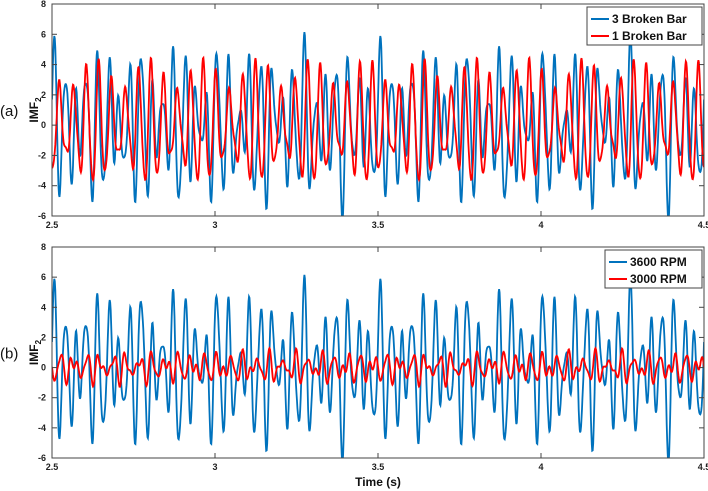 The width and height of the screenshot is (708, 491). I want to click on legend: 3 Broken Bar 1 Broken Bar, so click(644, 26).